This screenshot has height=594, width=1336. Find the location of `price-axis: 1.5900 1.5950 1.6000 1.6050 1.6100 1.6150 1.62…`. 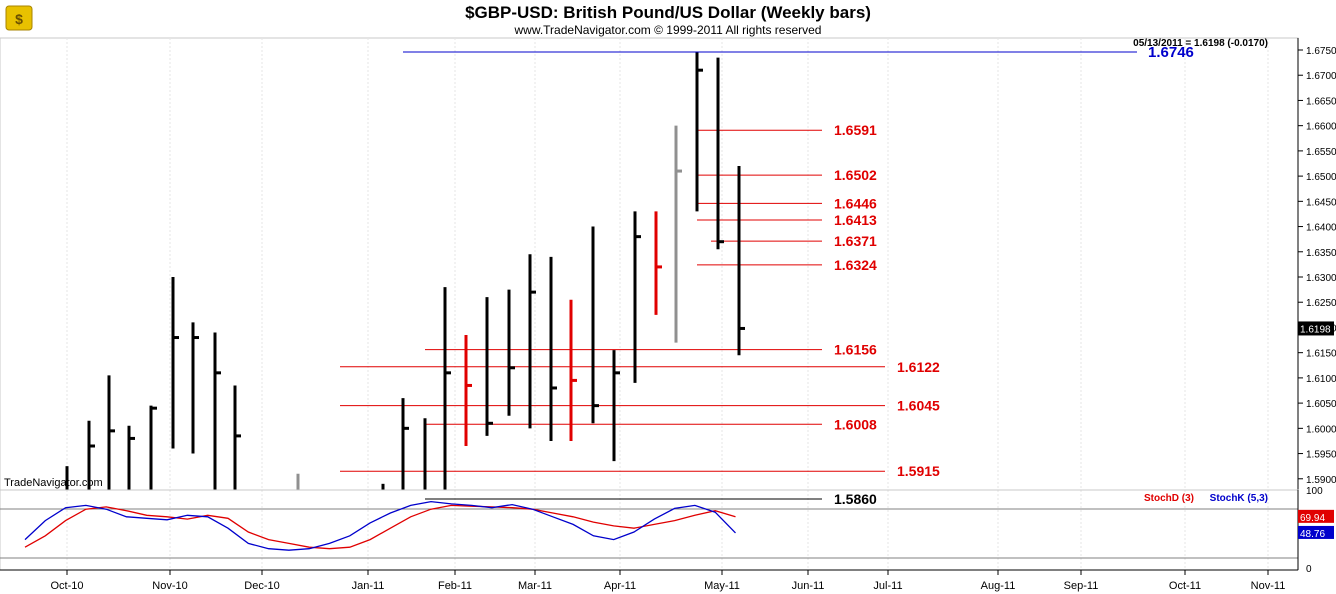

price-axis: 1.5900 1.5950 1.6000 1.6050 1.6100 1.6150 1.62… is located at coordinates (1316, 264).